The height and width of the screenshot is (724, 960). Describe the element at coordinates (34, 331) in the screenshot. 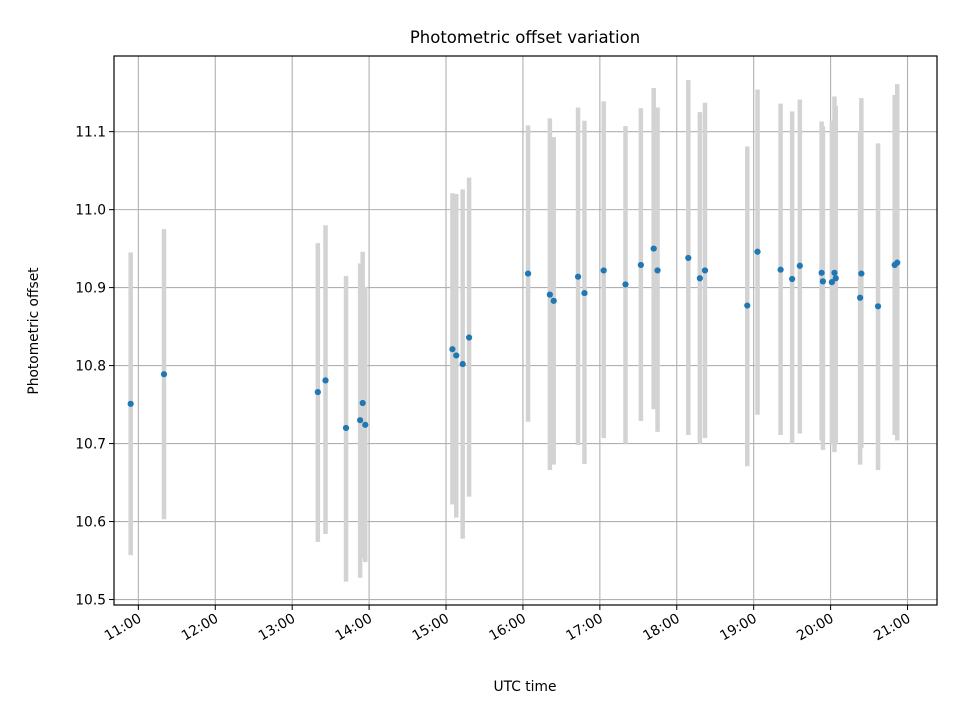

I see `y-axis-label: Photometric offset` at that location.